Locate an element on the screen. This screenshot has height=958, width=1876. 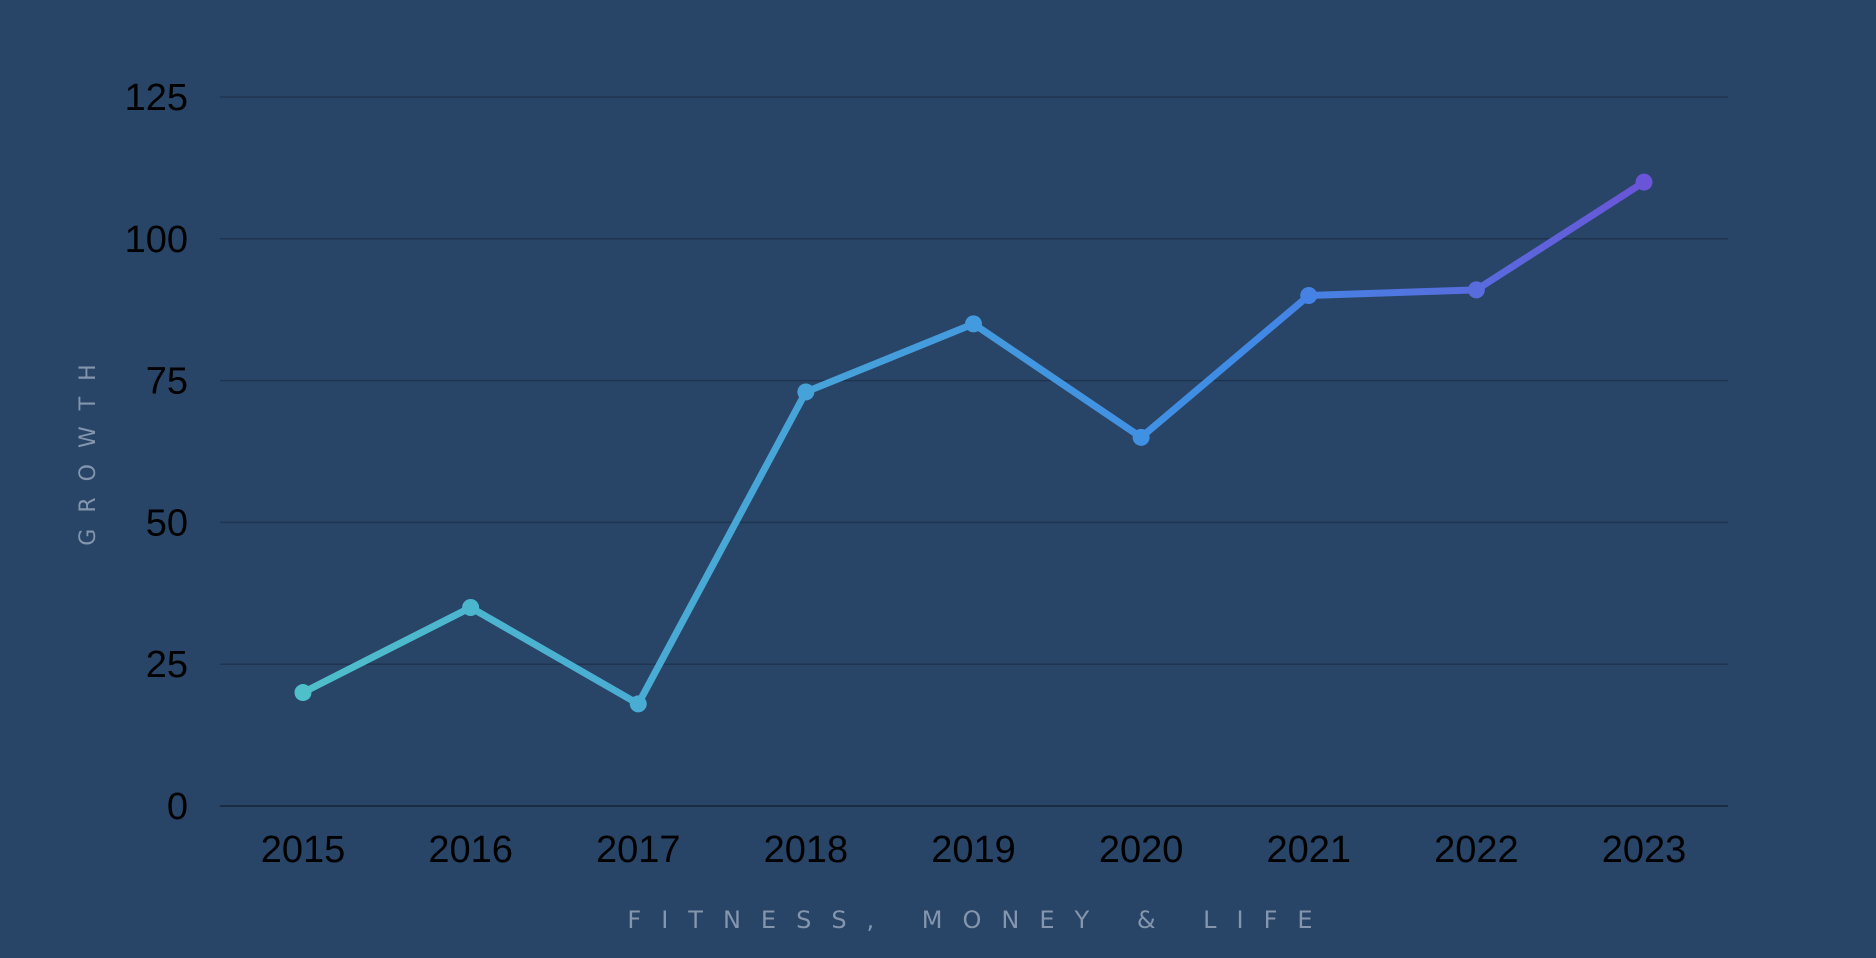
y-tick-label: 100 is located at coordinates (156, 240).